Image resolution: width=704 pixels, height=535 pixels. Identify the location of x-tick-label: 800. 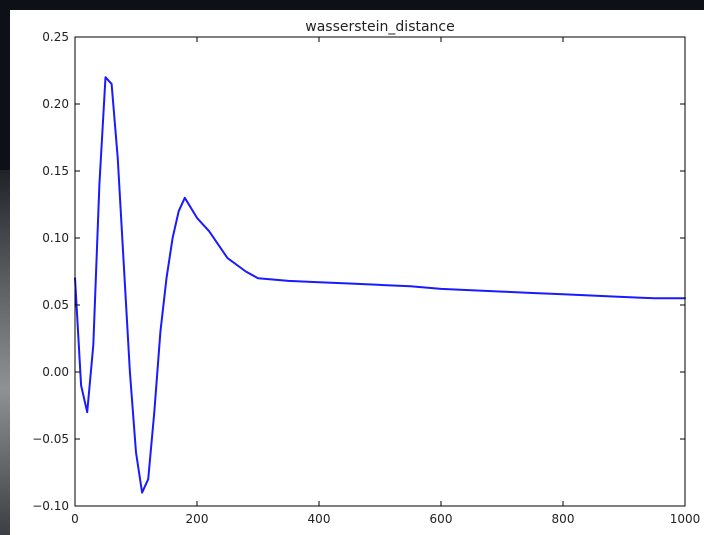
(563, 519).